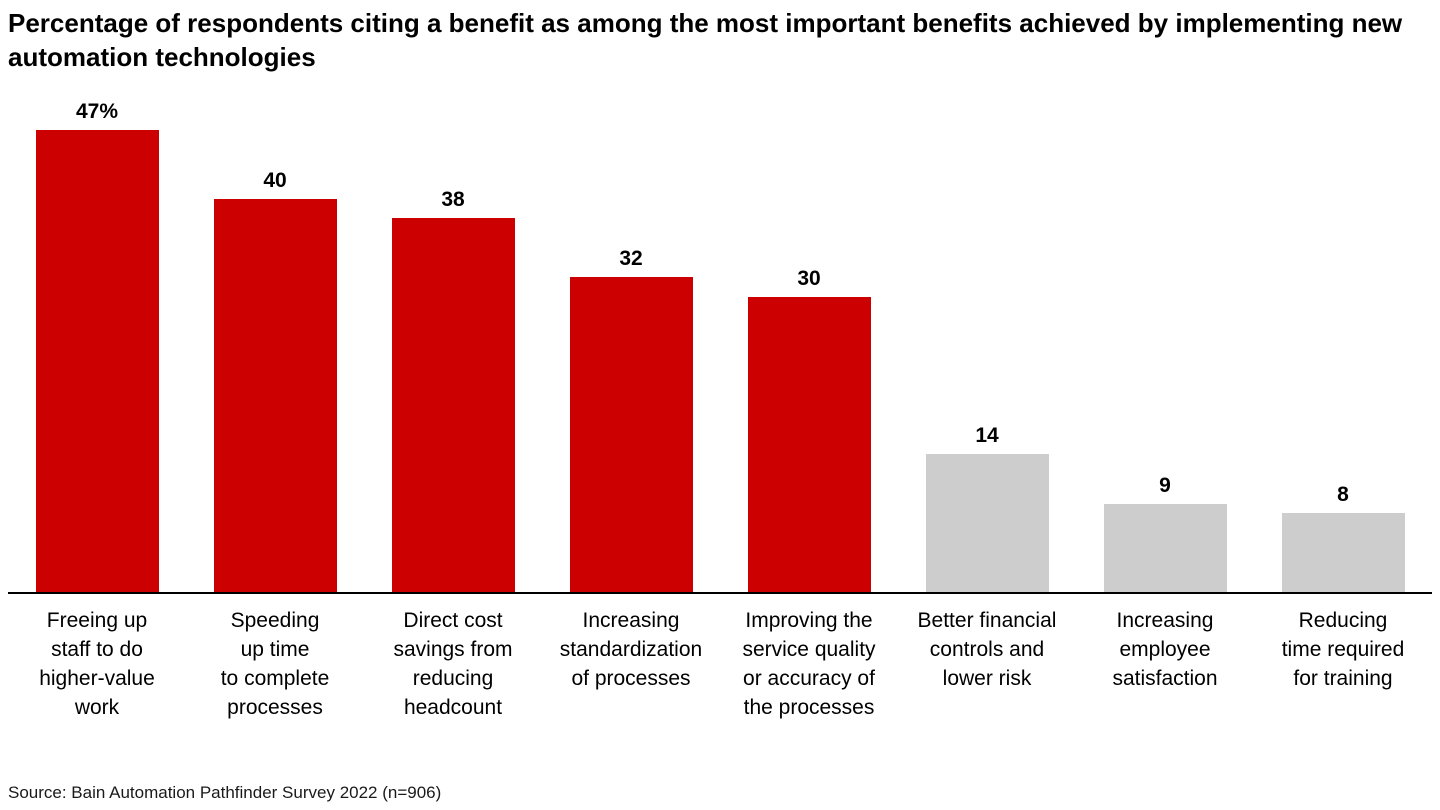 This screenshot has width=1440, height=810. What do you see at coordinates (720, 593) in the screenshot?
I see `x-axis-line` at bounding box center [720, 593].